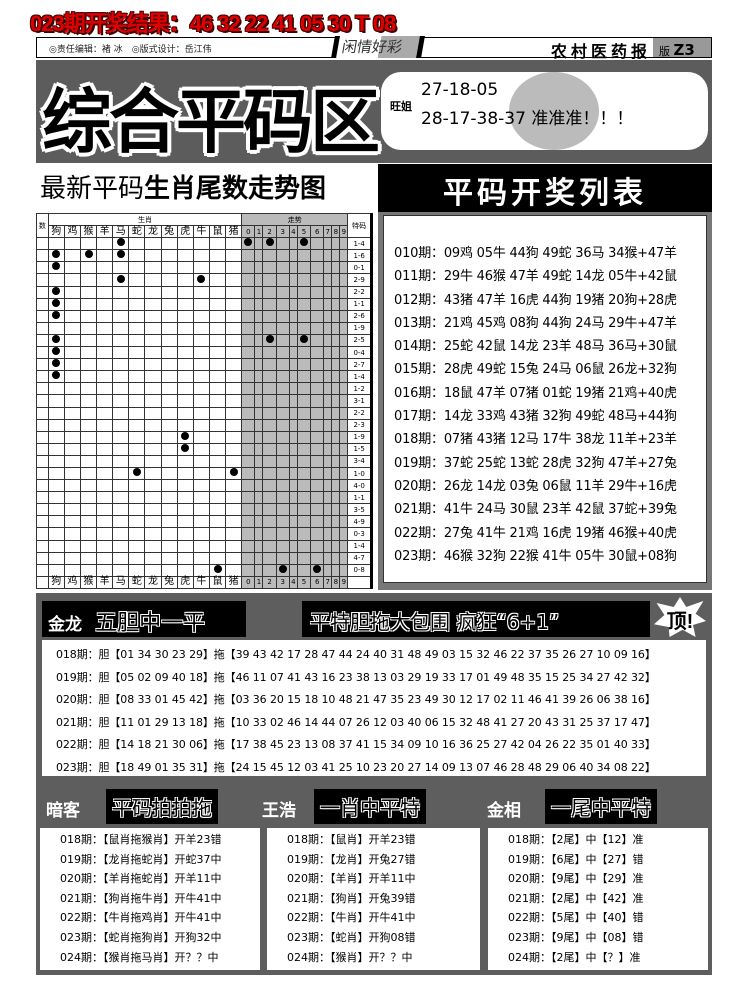 The width and height of the screenshot is (748, 1008). I want to click on zodiac-footer: 虎, so click(185, 582).